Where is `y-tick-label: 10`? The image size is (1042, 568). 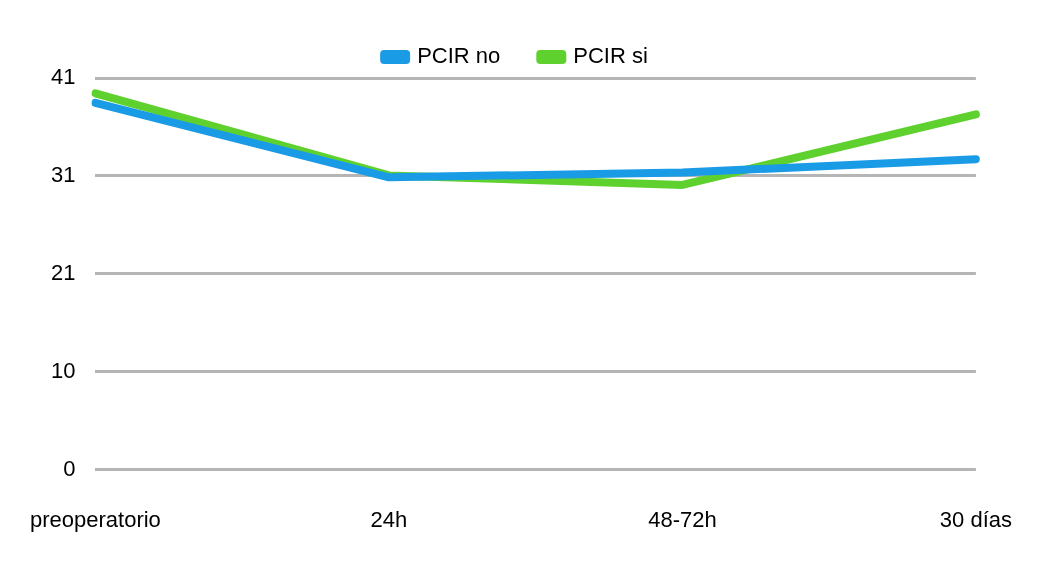
y-tick-label: 10 is located at coordinates (63, 370).